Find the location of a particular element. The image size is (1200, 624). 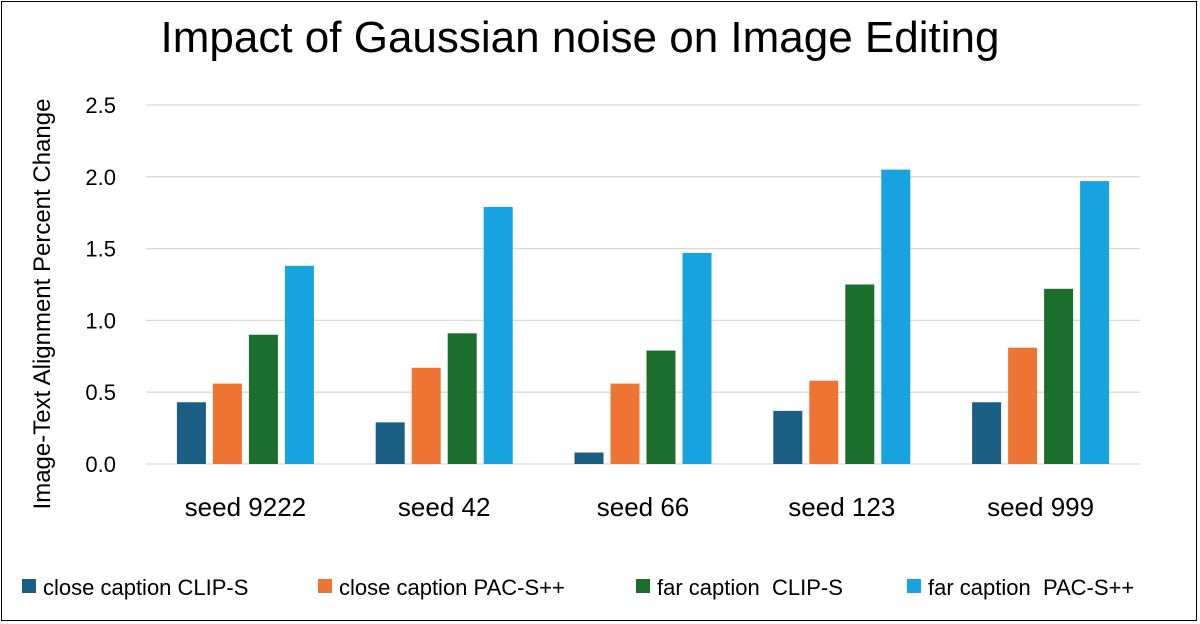

y-tick-label: 1.0 is located at coordinates (100, 320).